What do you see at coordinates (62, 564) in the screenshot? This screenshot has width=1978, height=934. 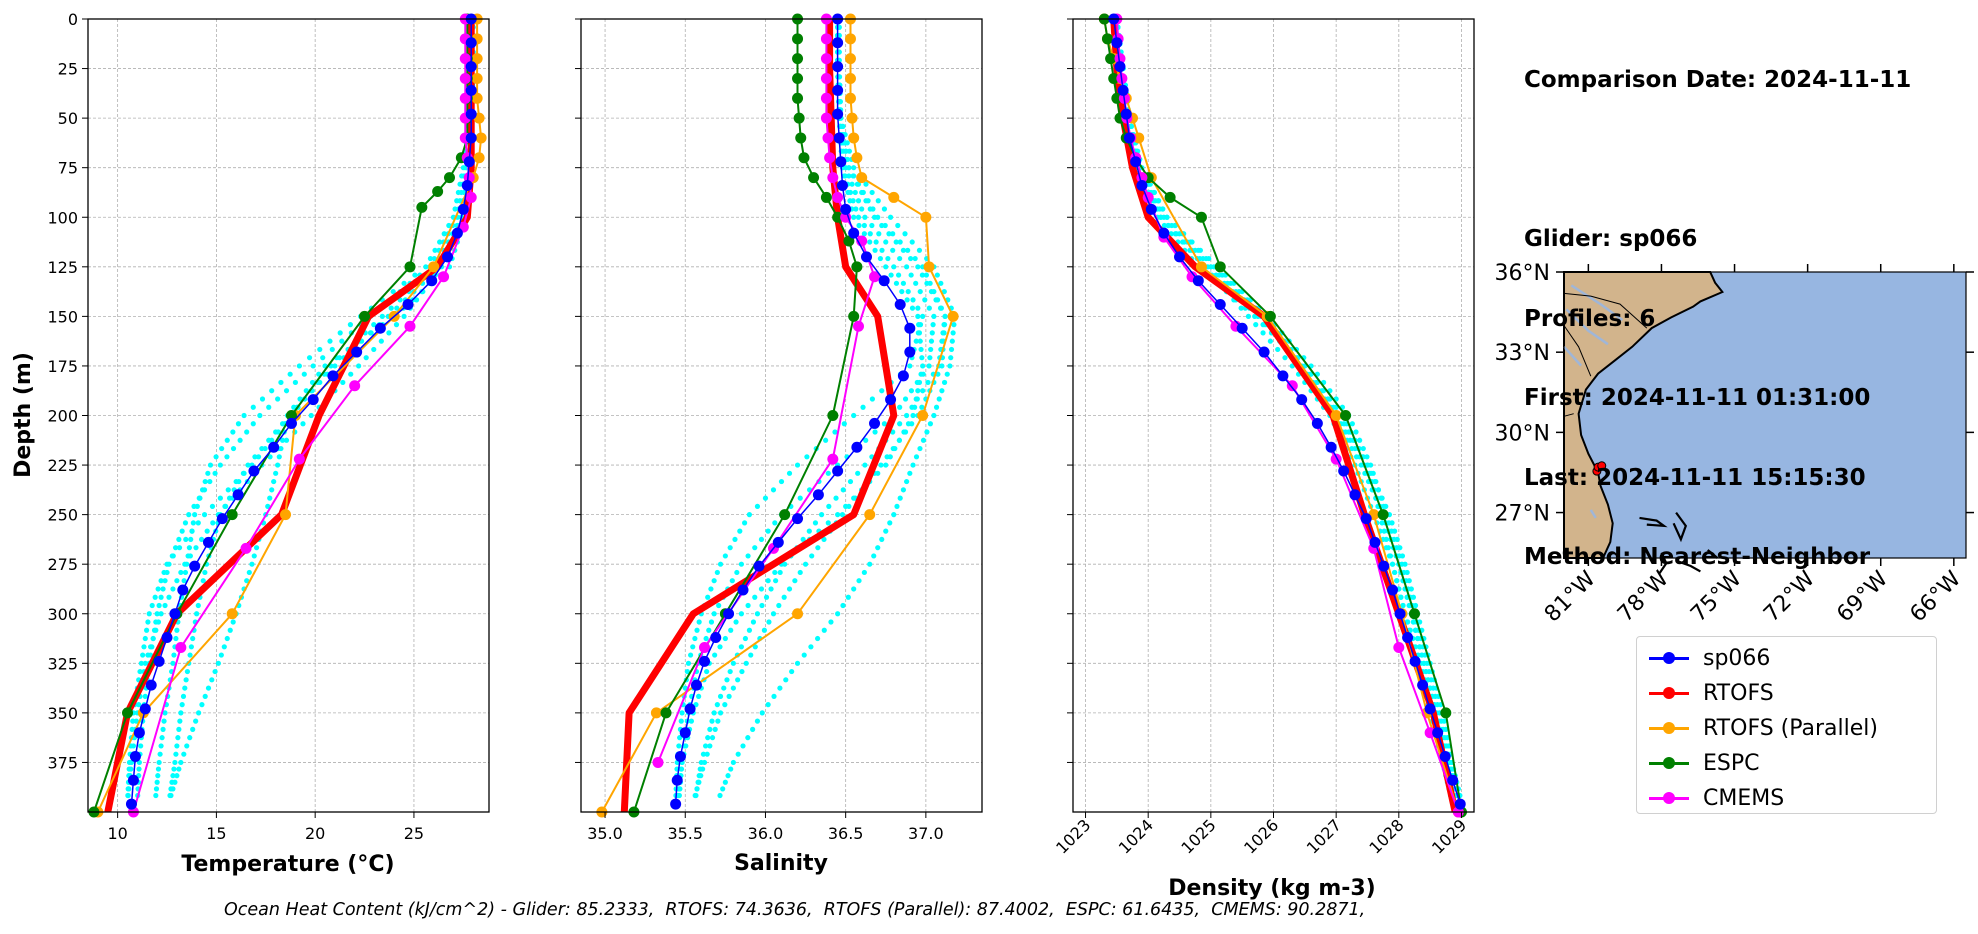 I see `y-tick-label: 275` at bounding box center [62, 564].